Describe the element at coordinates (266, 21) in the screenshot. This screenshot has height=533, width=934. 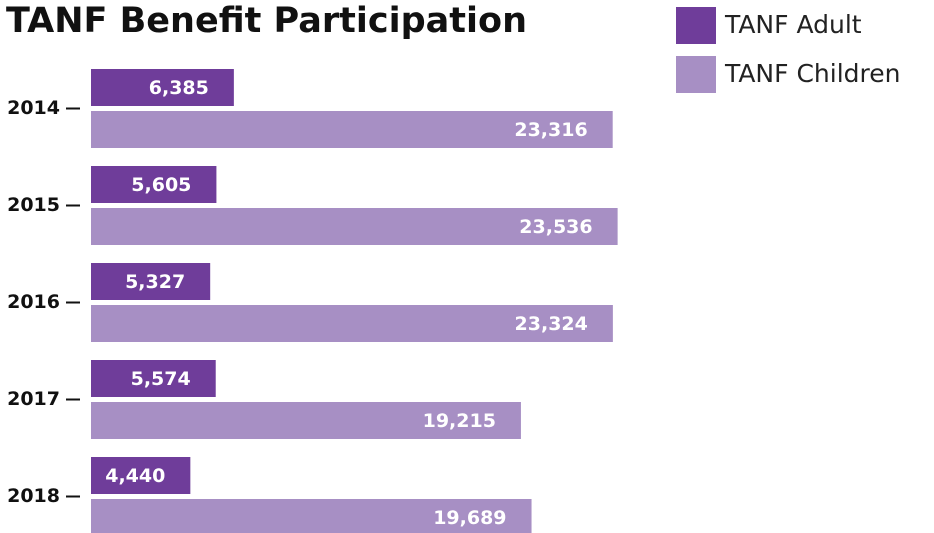
I see `chart-title: TANF Benefit Participation` at that location.